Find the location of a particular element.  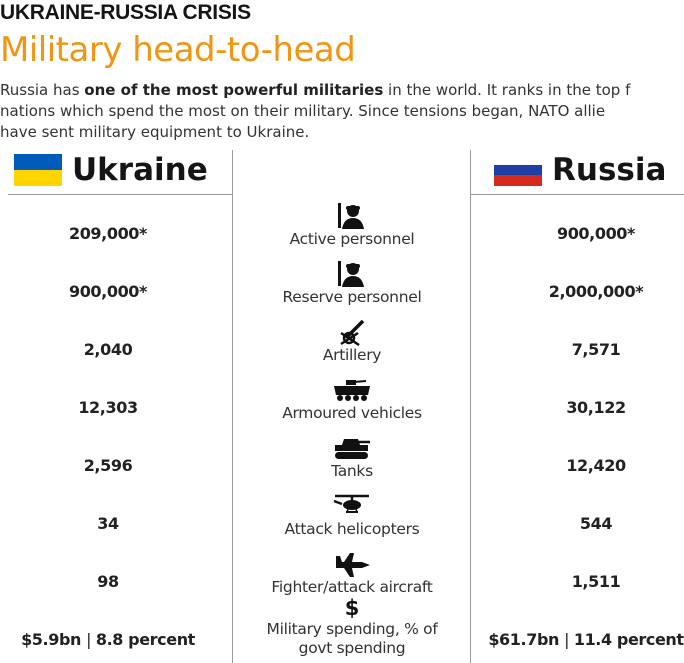

ukraine-spending-amount: $5.9bn is located at coordinates (51, 639).